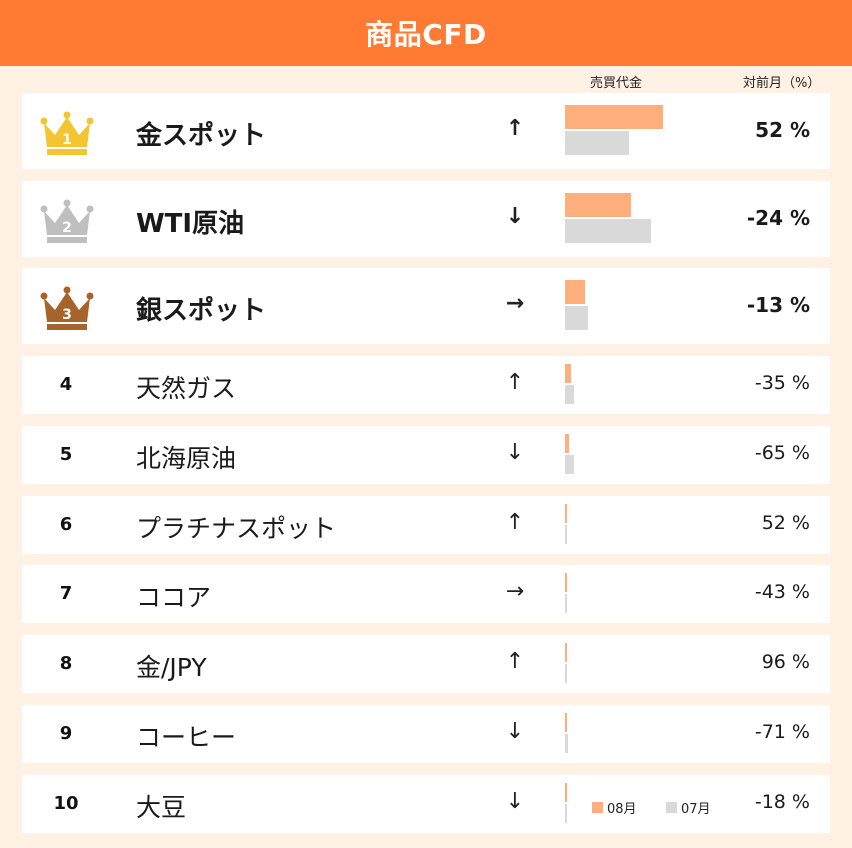  I want to click on crown-rank-number: 3, so click(67, 315).